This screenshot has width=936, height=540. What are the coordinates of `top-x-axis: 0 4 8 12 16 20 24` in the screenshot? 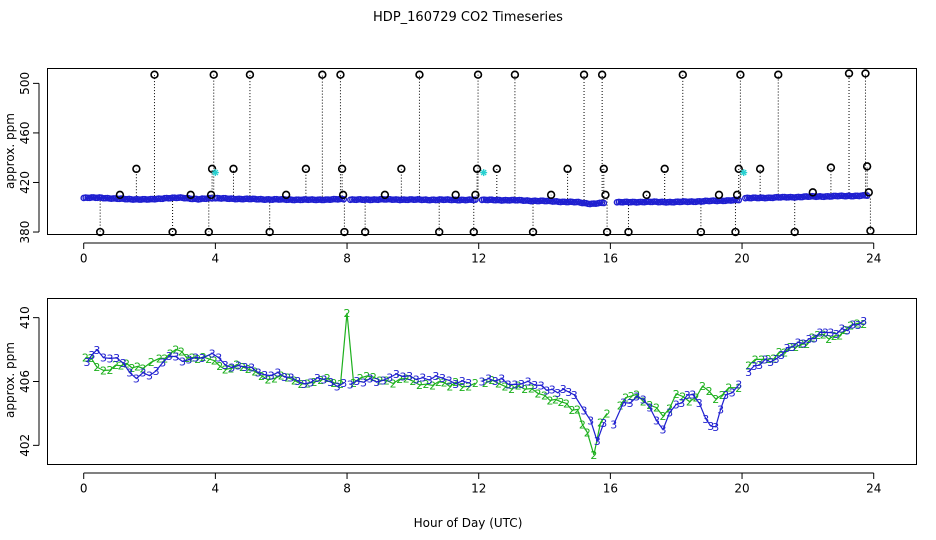 It's located at (480, 254).